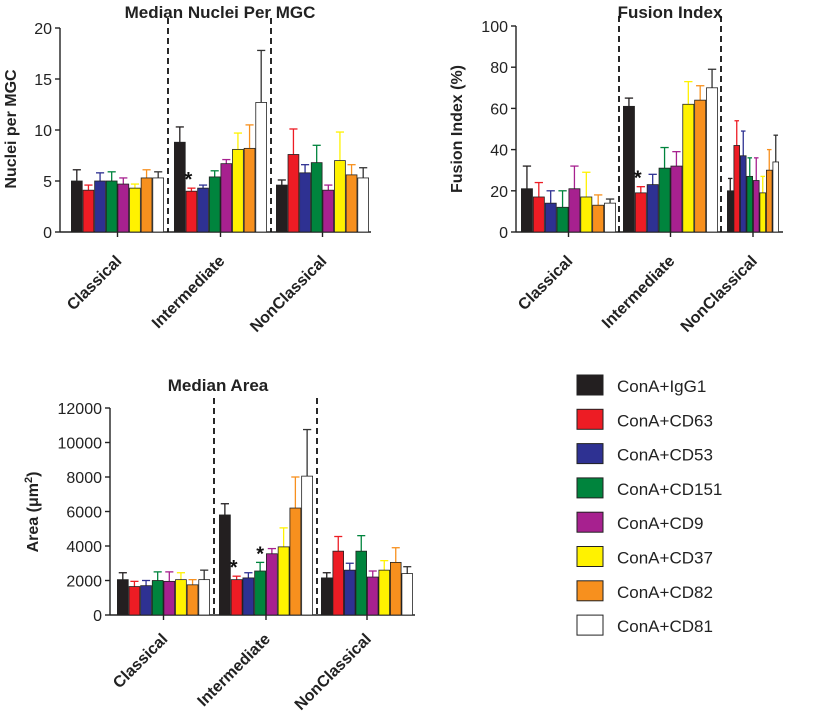 This screenshot has height=727, width=827. I want to click on y-tick-label: 10, so click(43, 131).